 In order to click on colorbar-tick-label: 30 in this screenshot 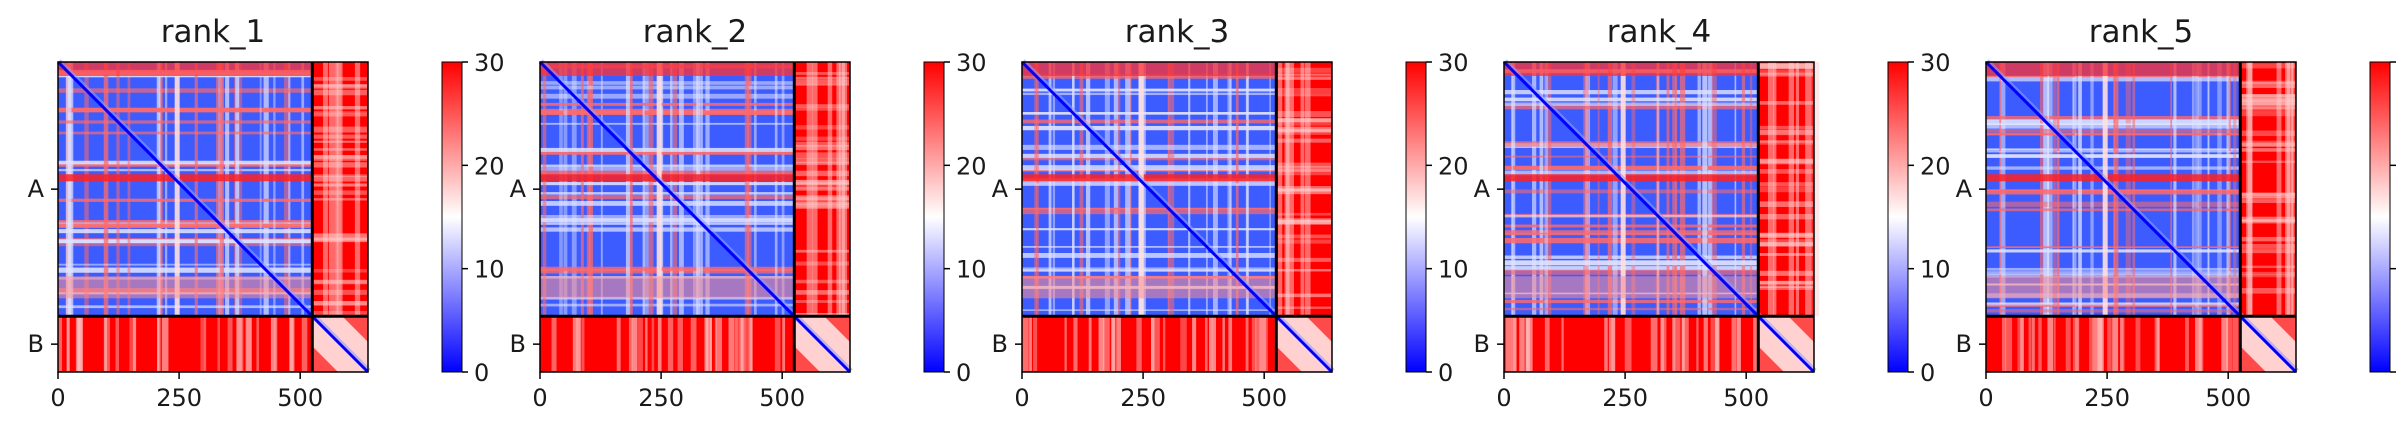, I will do `click(1453, 63)`.